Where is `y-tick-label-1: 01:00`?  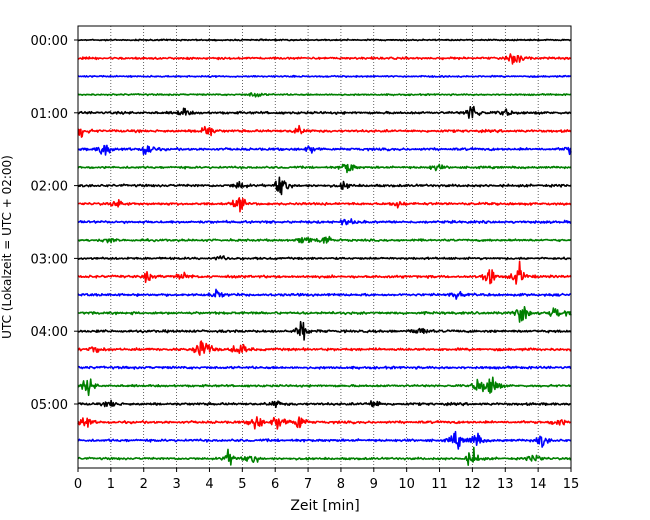
y-tick-label-1: 01:00 is located at coordinates (49, 114).